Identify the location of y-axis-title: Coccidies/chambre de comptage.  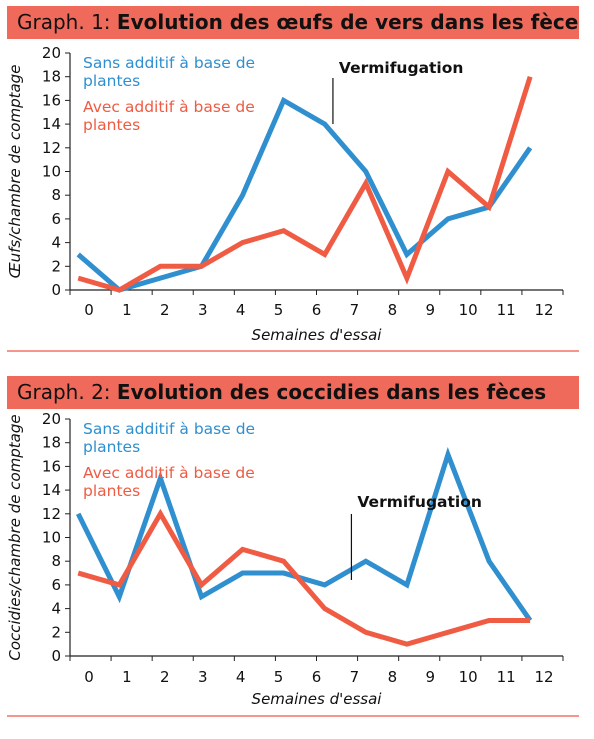
(15, 537).